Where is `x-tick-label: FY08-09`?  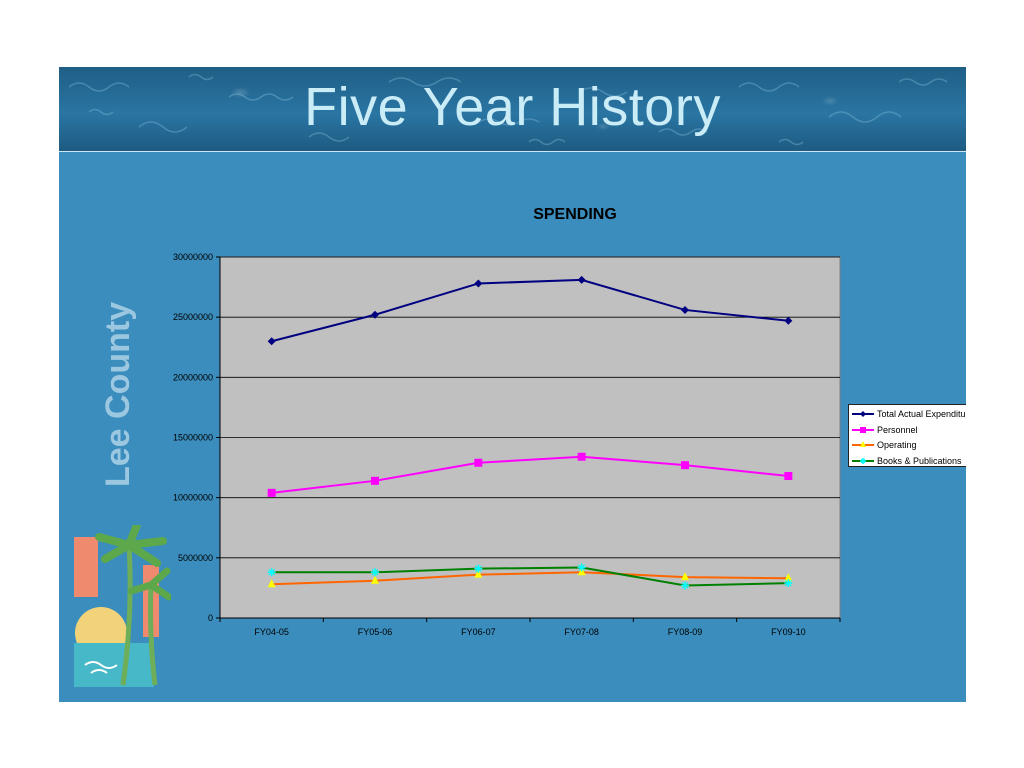
x-tick-label: FY08-09 is located at coordinates (685, 632).